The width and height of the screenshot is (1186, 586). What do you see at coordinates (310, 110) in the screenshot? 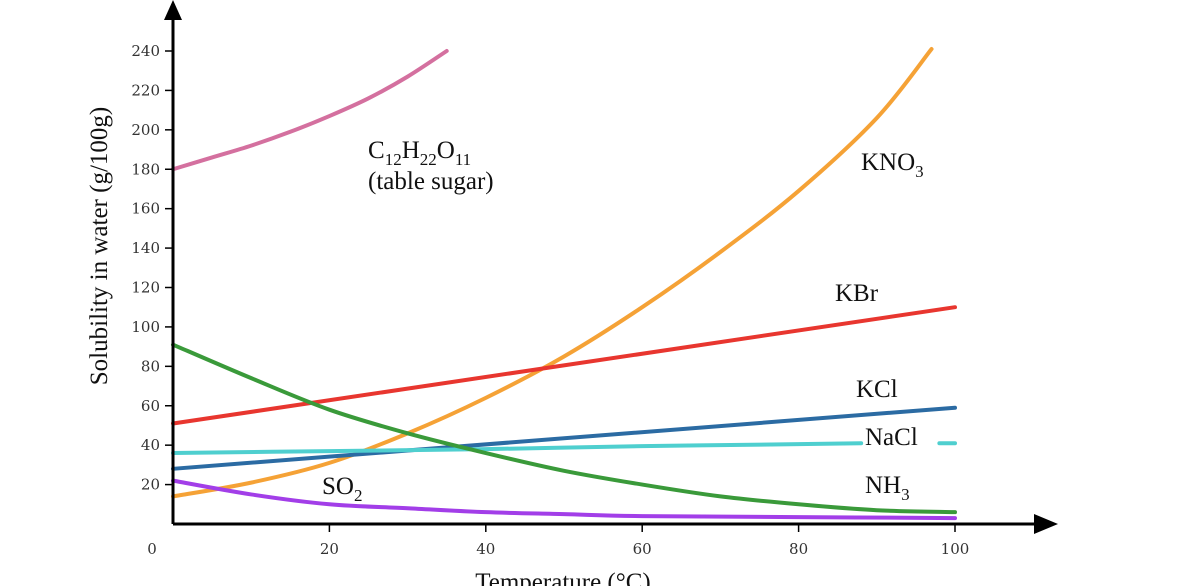
I see `series-line-sugar` at bounding box center [310, 110].